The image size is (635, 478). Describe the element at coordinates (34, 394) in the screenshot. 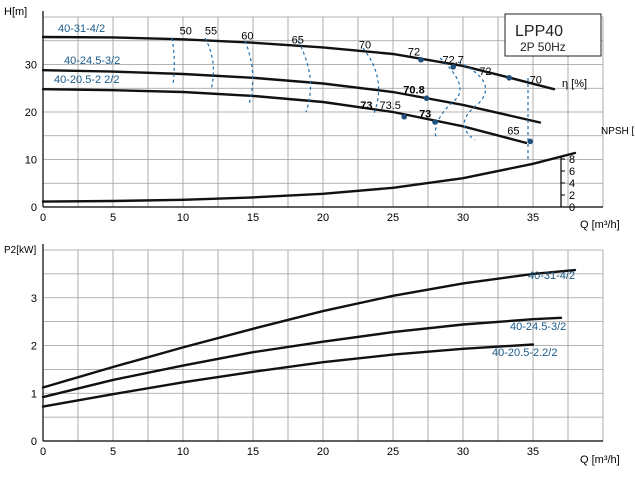

I see `y-tick-label: 1` at that location.